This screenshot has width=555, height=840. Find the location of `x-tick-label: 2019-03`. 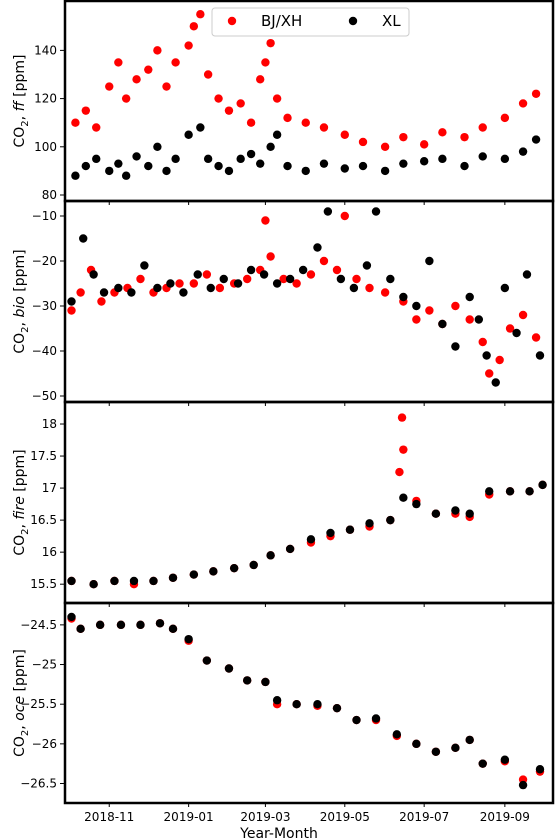

x-tick-label: 2019-03 is located at coordinates (265, 817).